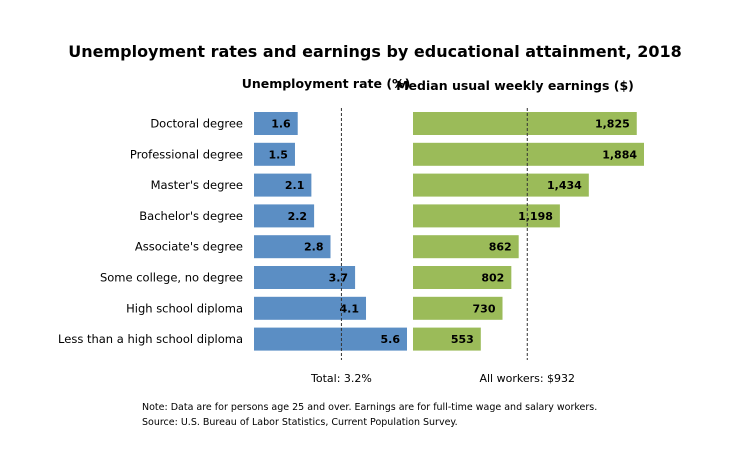 The width and height of the screenshot is (750, 469). What do you see at coordinates (350, 308) in the screenshot?
I see `unemployment-value-label: 4.1` at bounding box center [350, 308].